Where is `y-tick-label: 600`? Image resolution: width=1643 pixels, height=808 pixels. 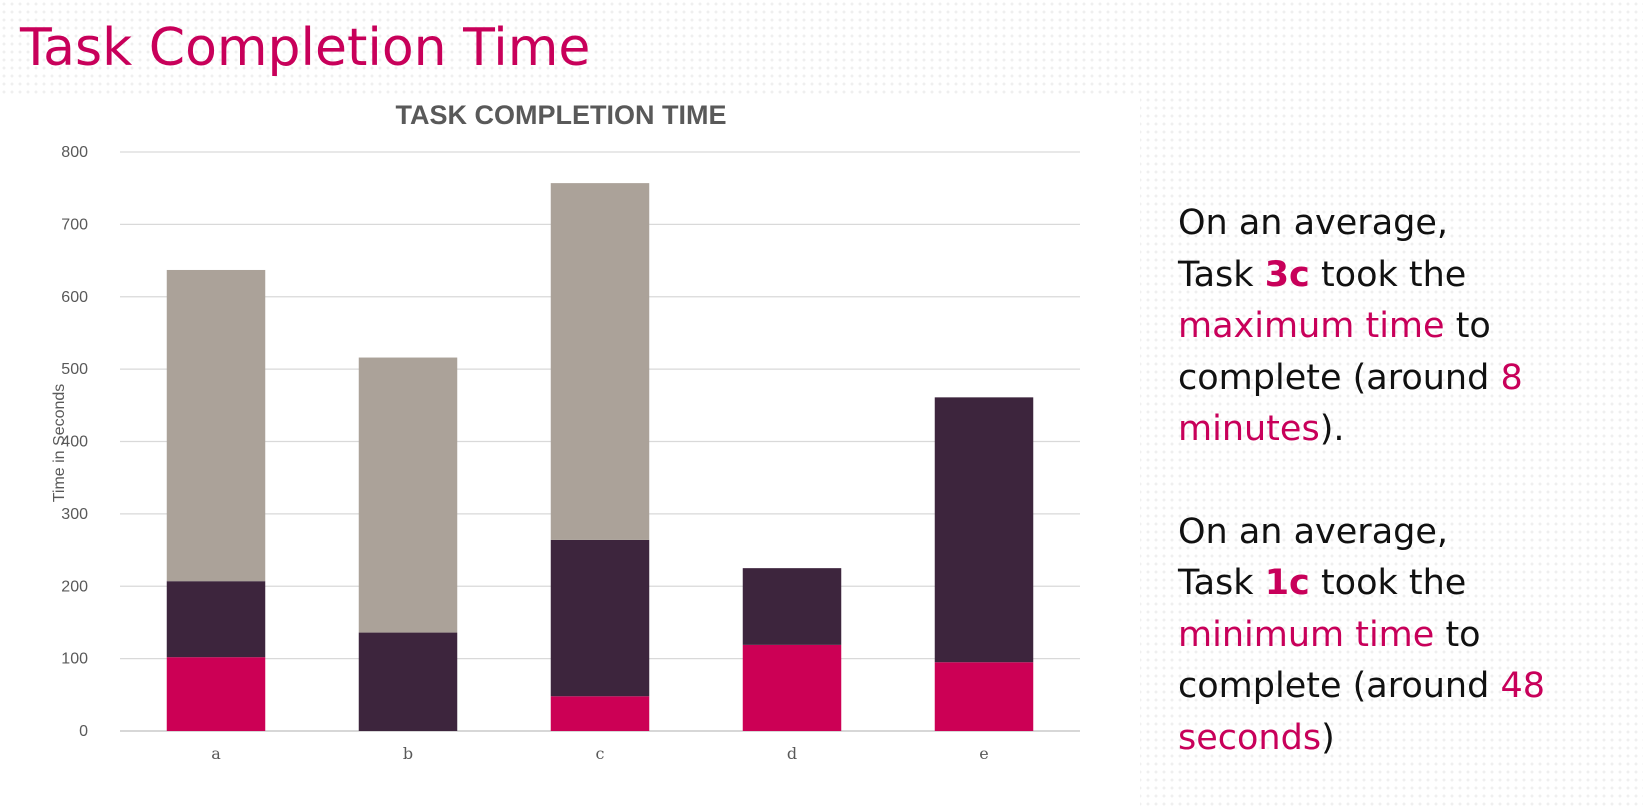 y-tick-label: 600 is located at coordinates (74, 297).